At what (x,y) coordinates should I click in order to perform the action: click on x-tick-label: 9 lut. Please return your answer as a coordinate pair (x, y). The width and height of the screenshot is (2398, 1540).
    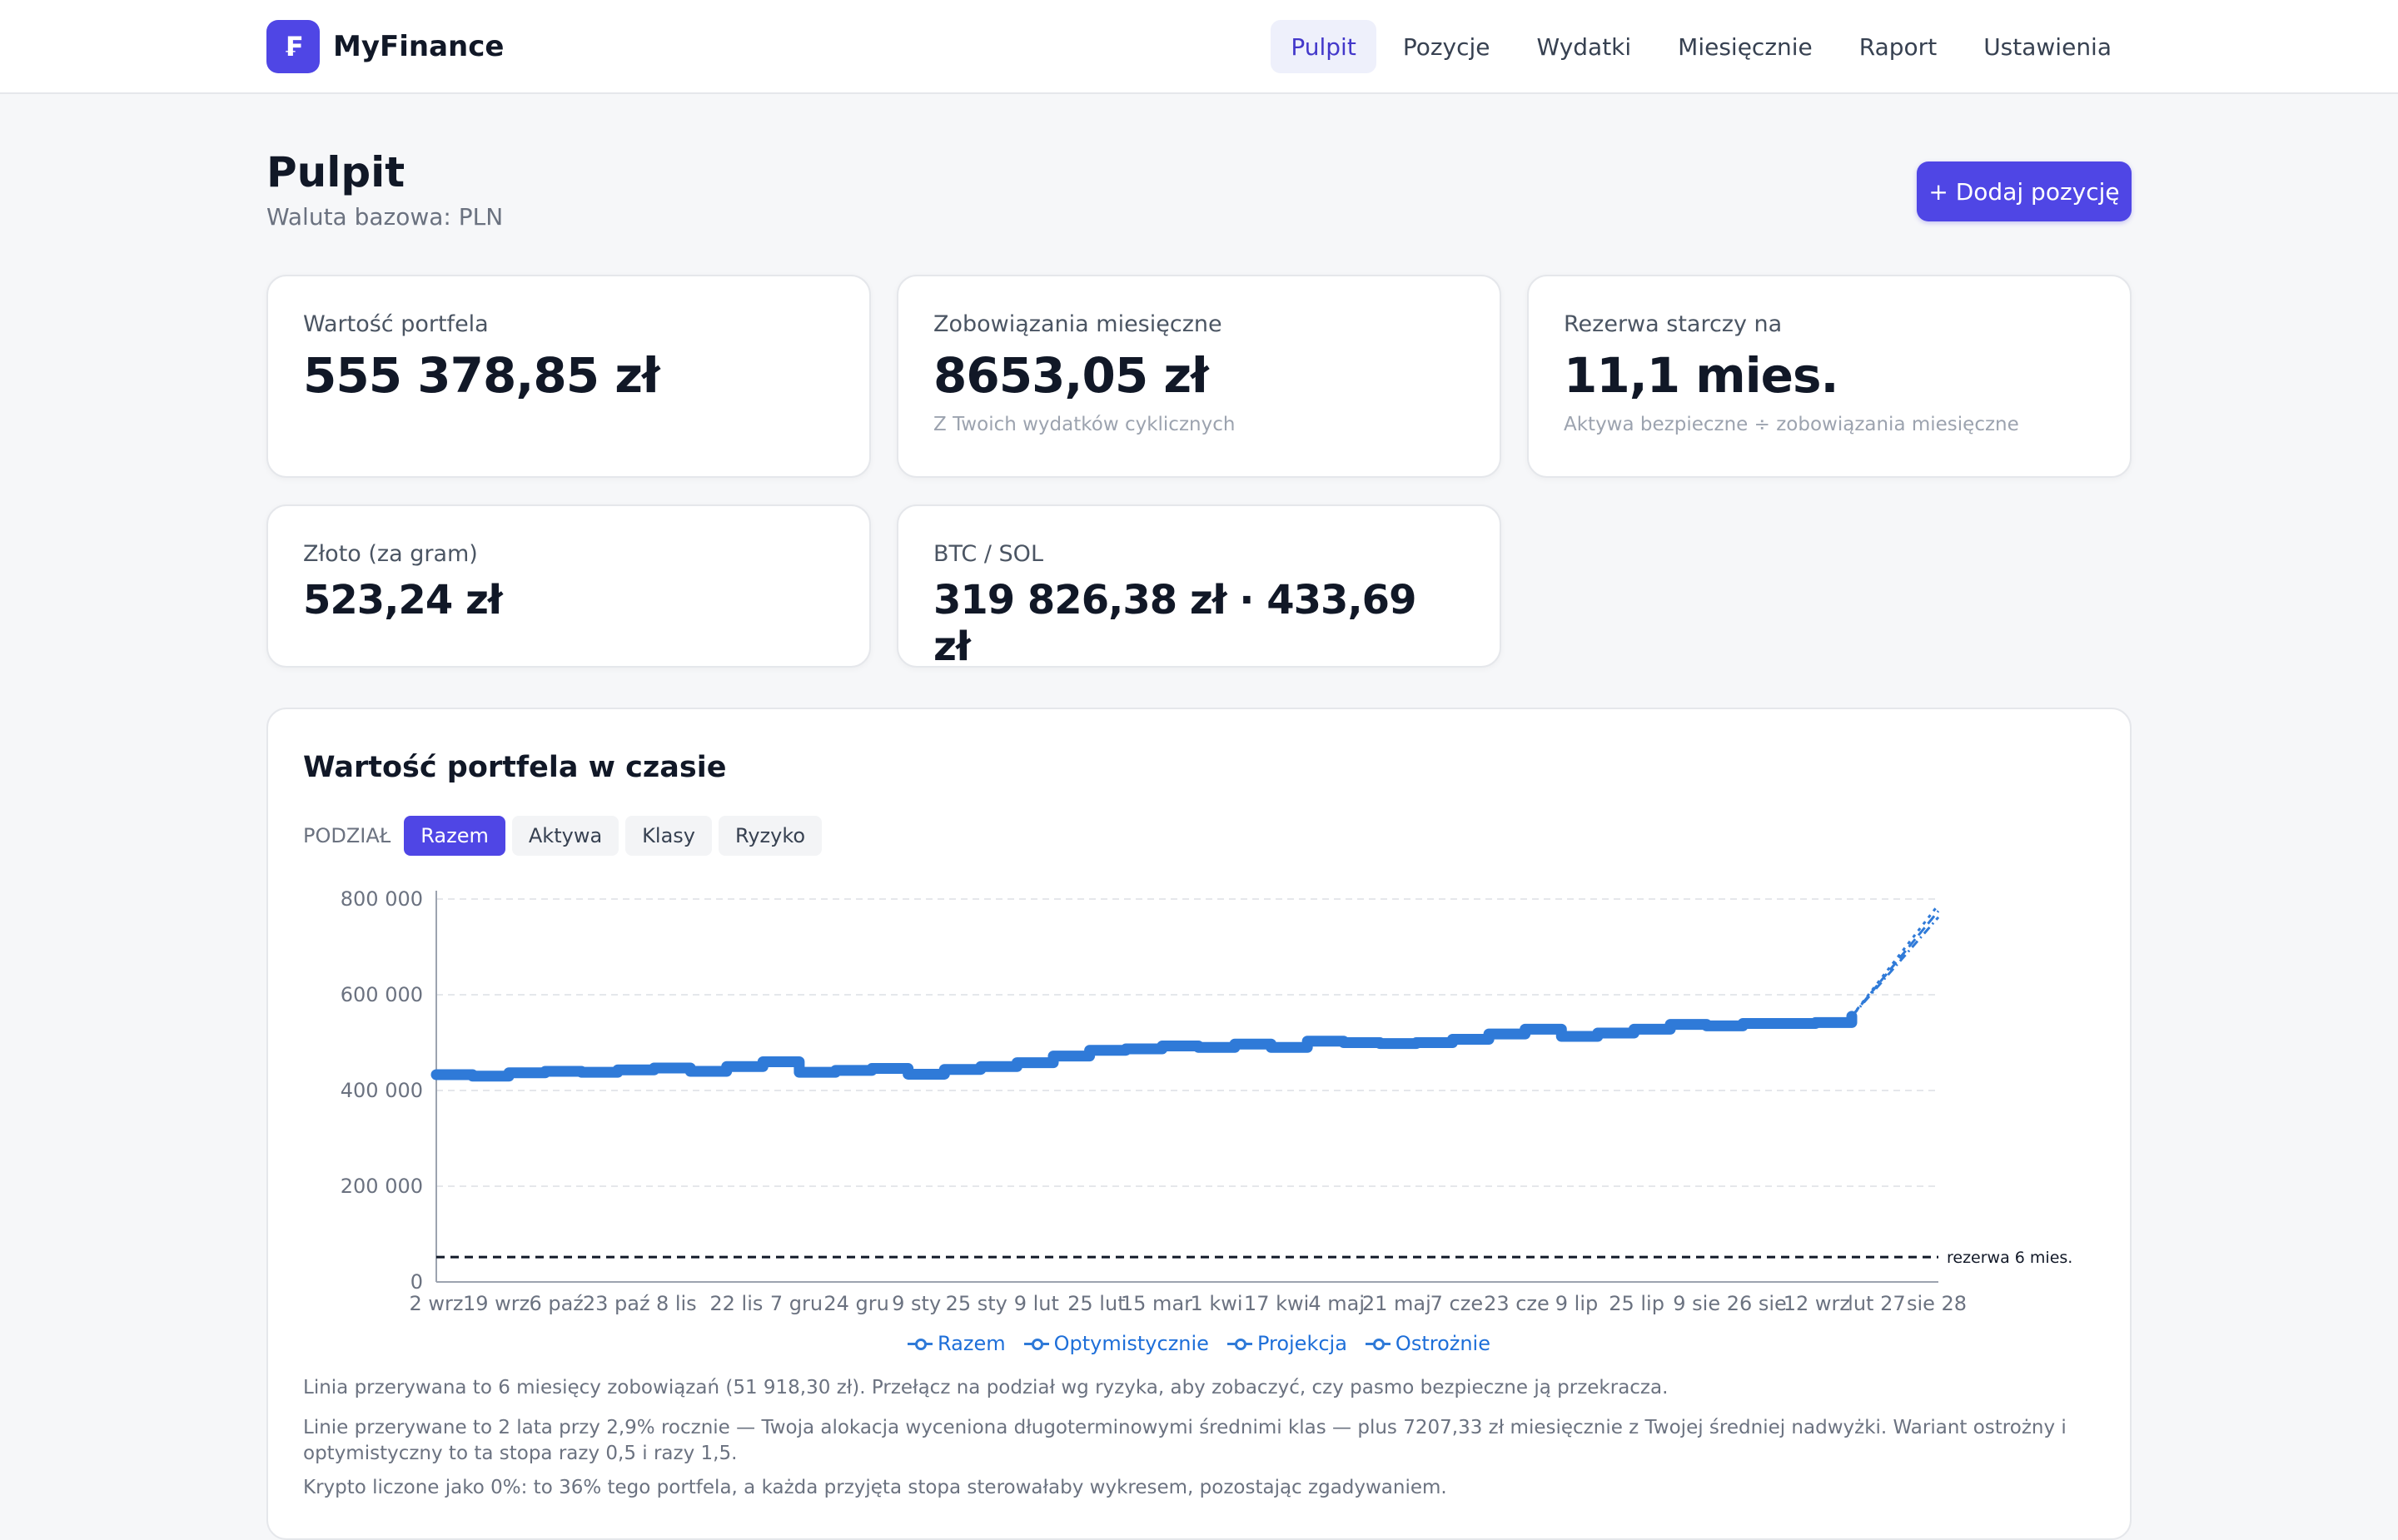
    Looking at the image, I should click on (1036, 1303).